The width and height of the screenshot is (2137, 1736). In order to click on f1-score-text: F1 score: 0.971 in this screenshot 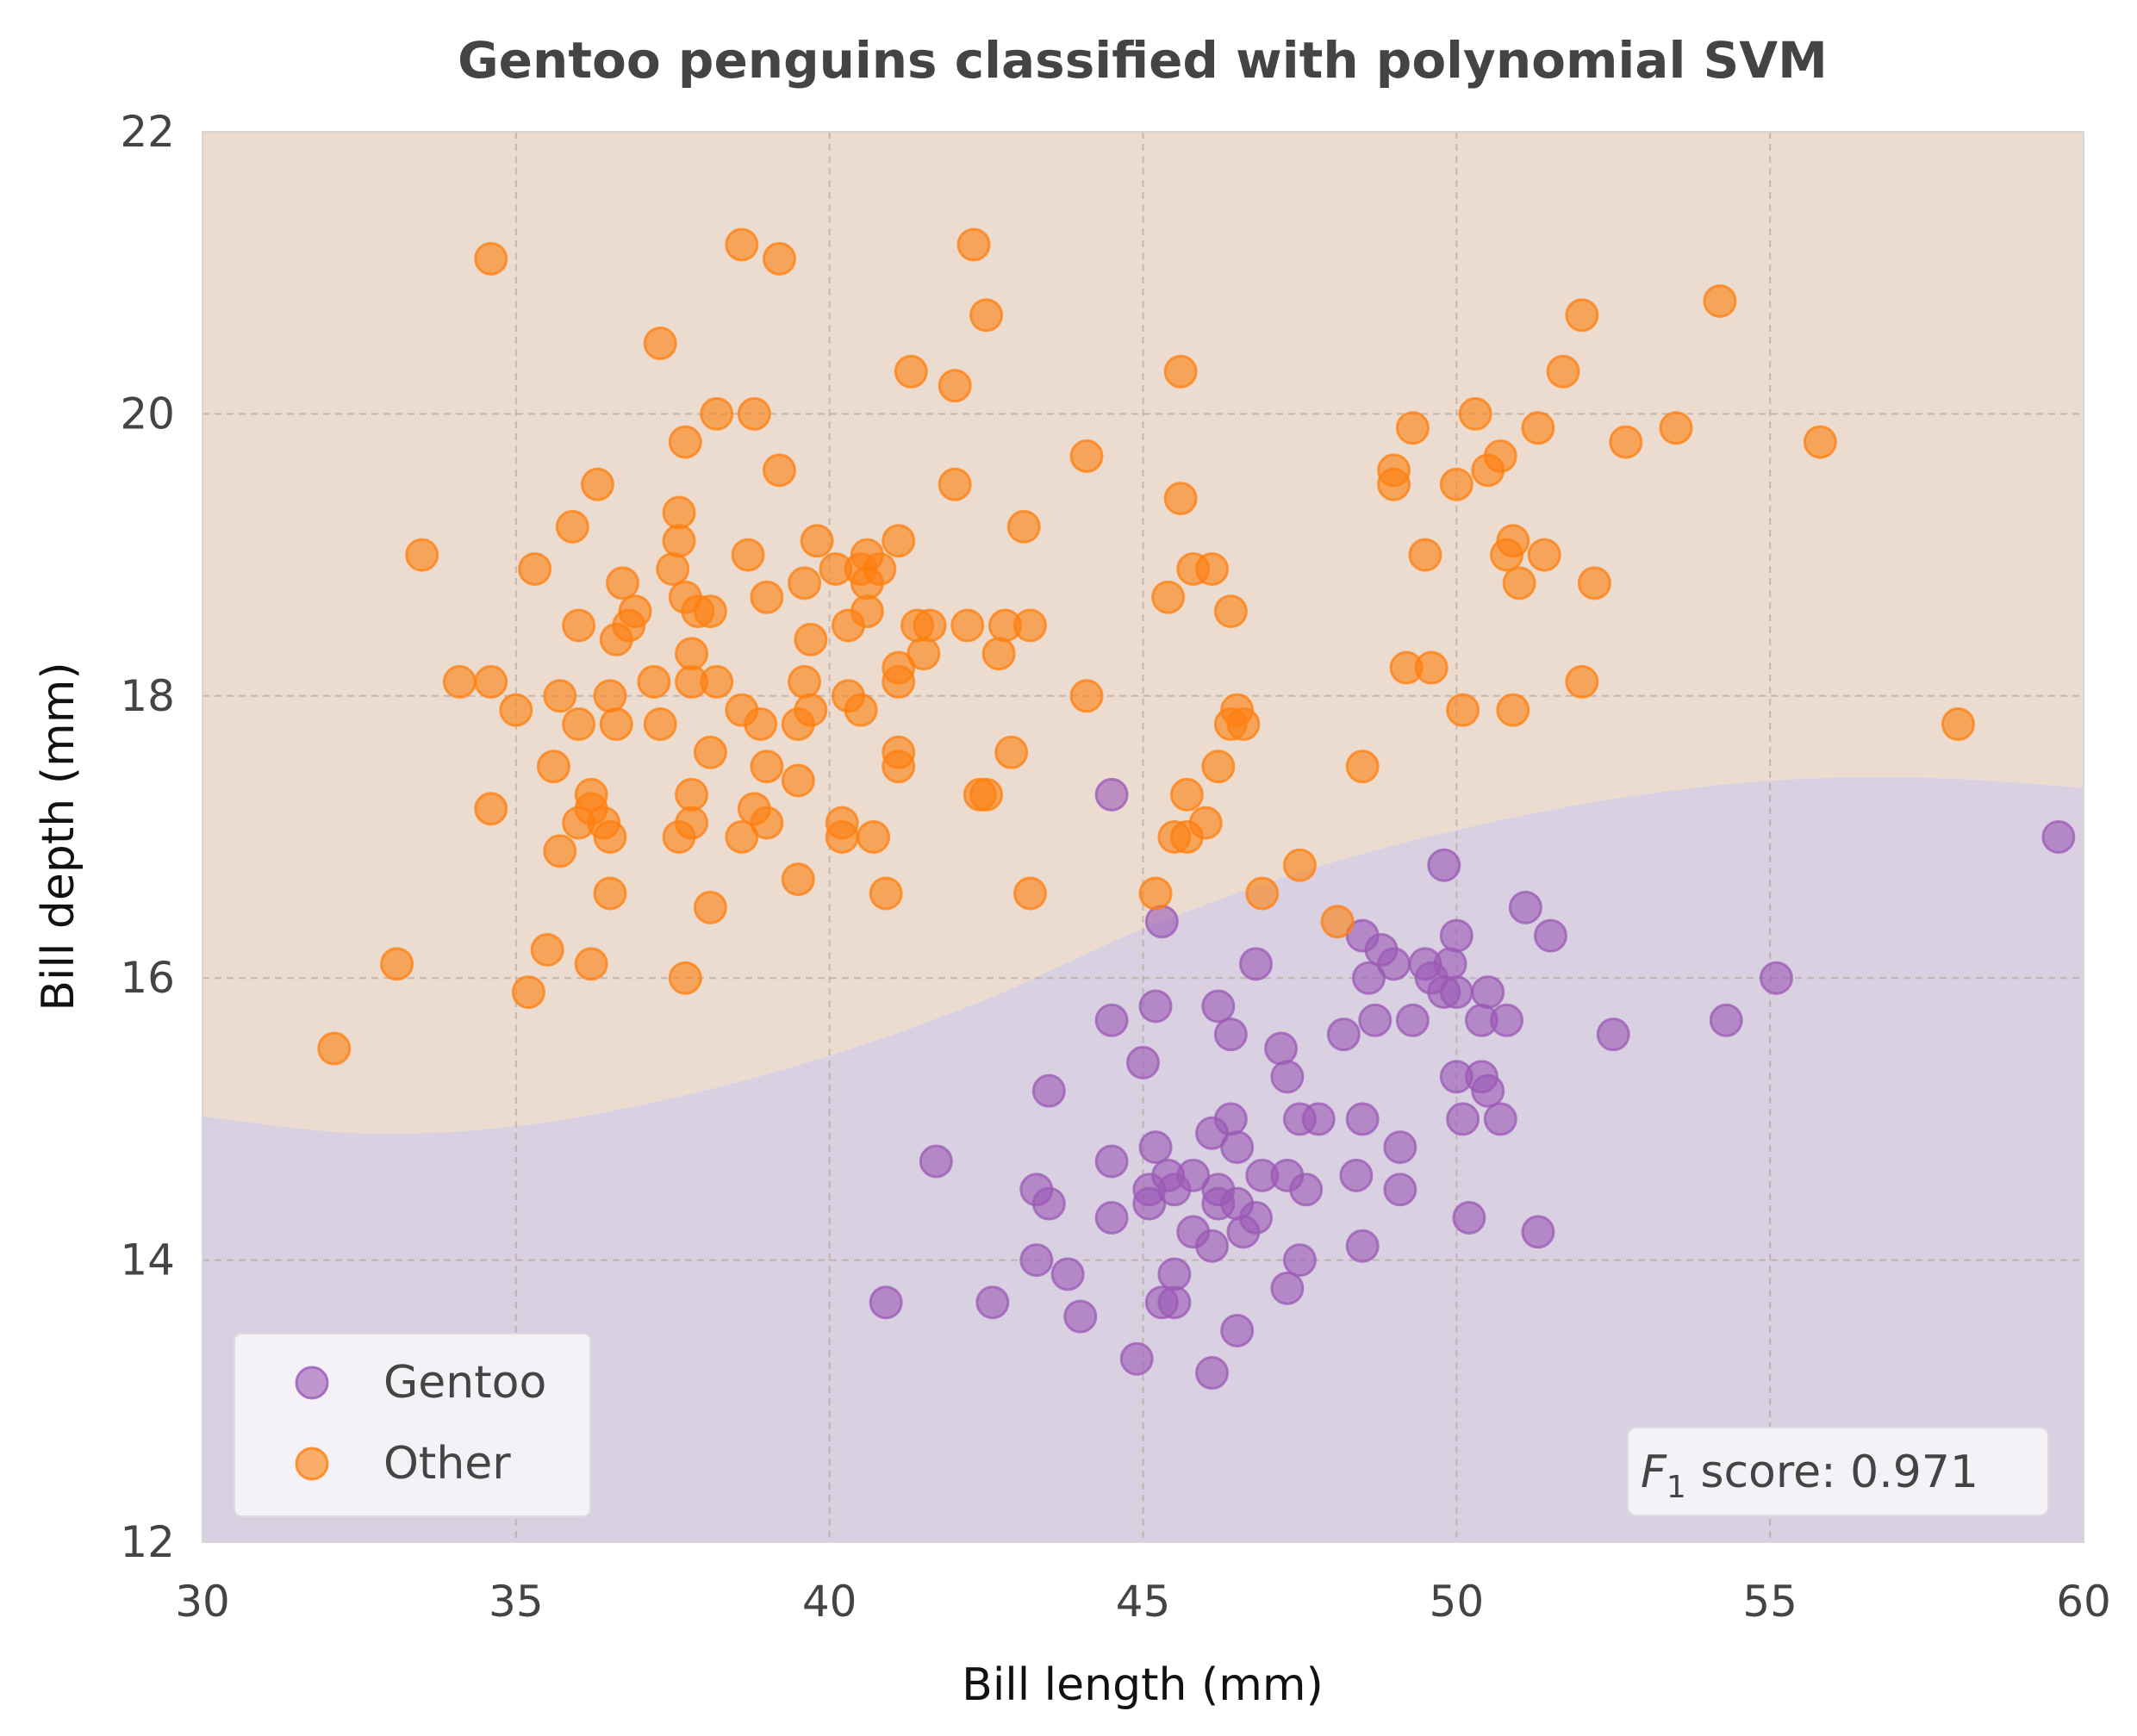, I will do `click(1809, 1476)`.